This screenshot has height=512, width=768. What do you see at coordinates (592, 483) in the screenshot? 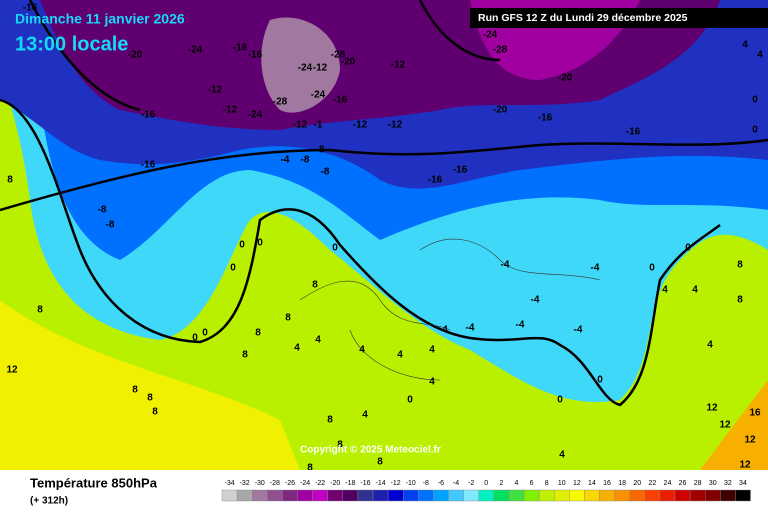
I see `legend-label: 14` at bounding box center [592, 483].